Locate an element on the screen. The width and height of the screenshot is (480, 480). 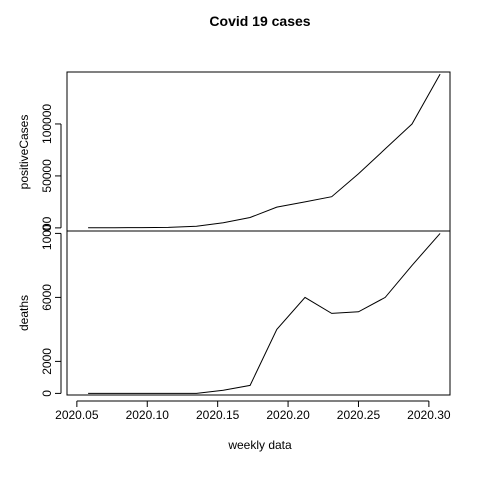
top-panel-y-tick-label: 100000 is located at coordinates (47, 124).